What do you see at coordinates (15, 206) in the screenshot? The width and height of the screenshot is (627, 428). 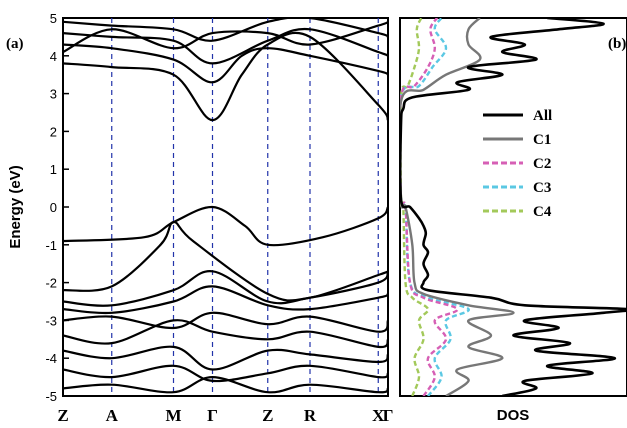 I see `y-axis-label: Energy (eV)` at bounding box center [15, 206].